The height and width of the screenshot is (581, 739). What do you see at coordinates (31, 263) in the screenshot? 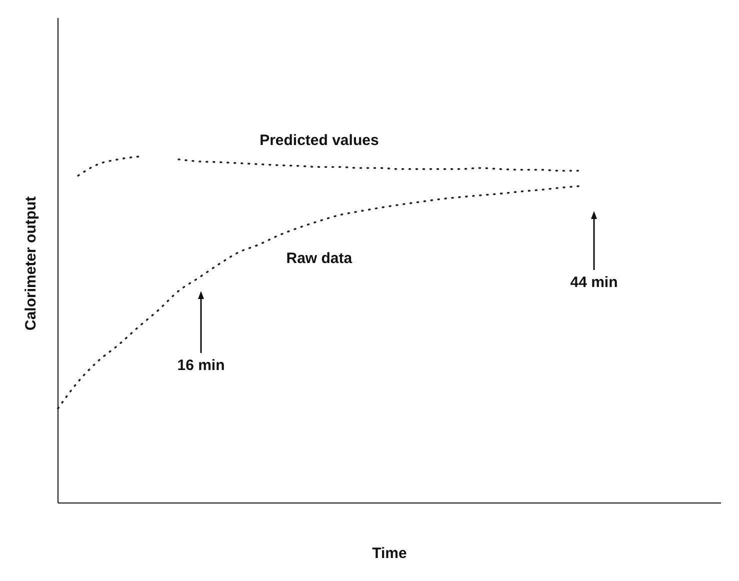
I see `y-axis-title: Calorimeter output` at bounding box center [31, 263].